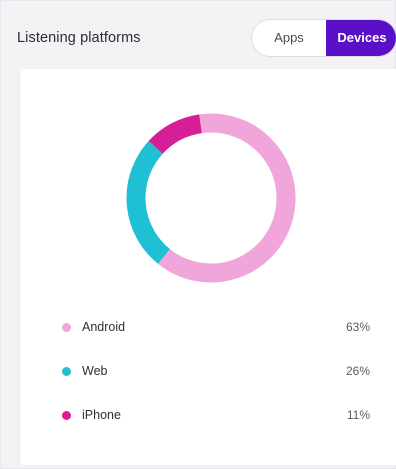 This screenshot has height=469, width=396. What do you see at coordinates (358, 415) in the screenshot?
I see `legend-value: 11%` at bounding box center [358, 415].